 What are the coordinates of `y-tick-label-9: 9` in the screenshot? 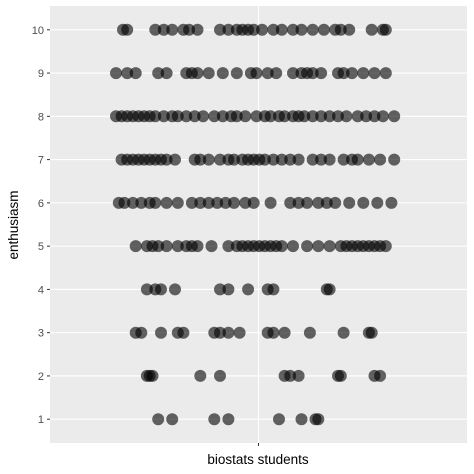 It's located at (41, 74).